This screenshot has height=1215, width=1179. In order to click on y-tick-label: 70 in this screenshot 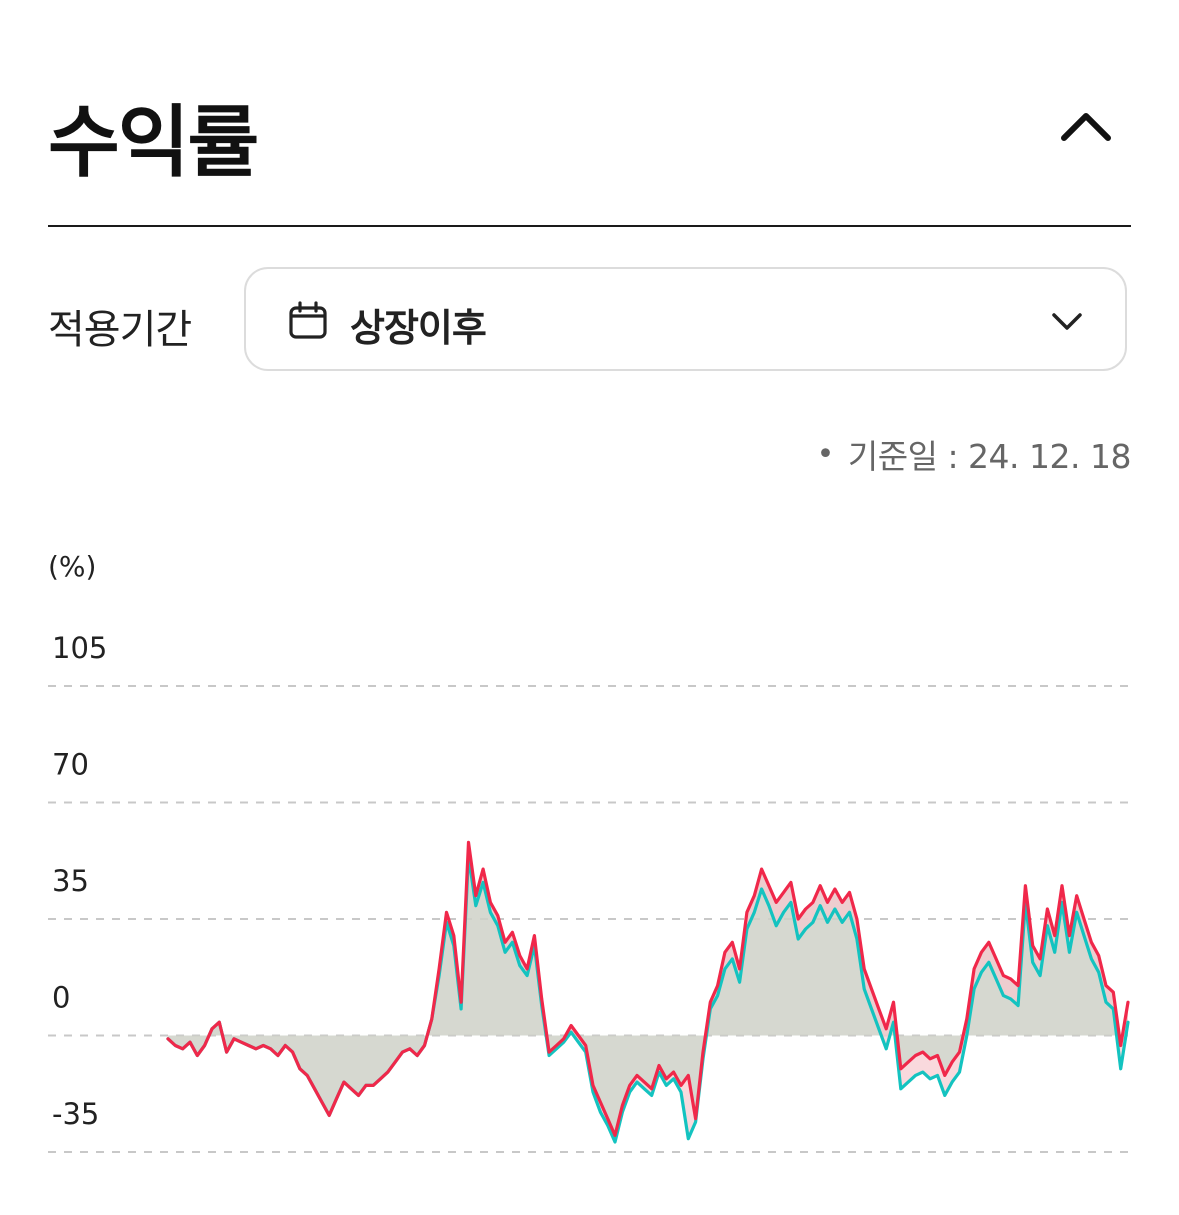, I will do `click(70, 765)`.